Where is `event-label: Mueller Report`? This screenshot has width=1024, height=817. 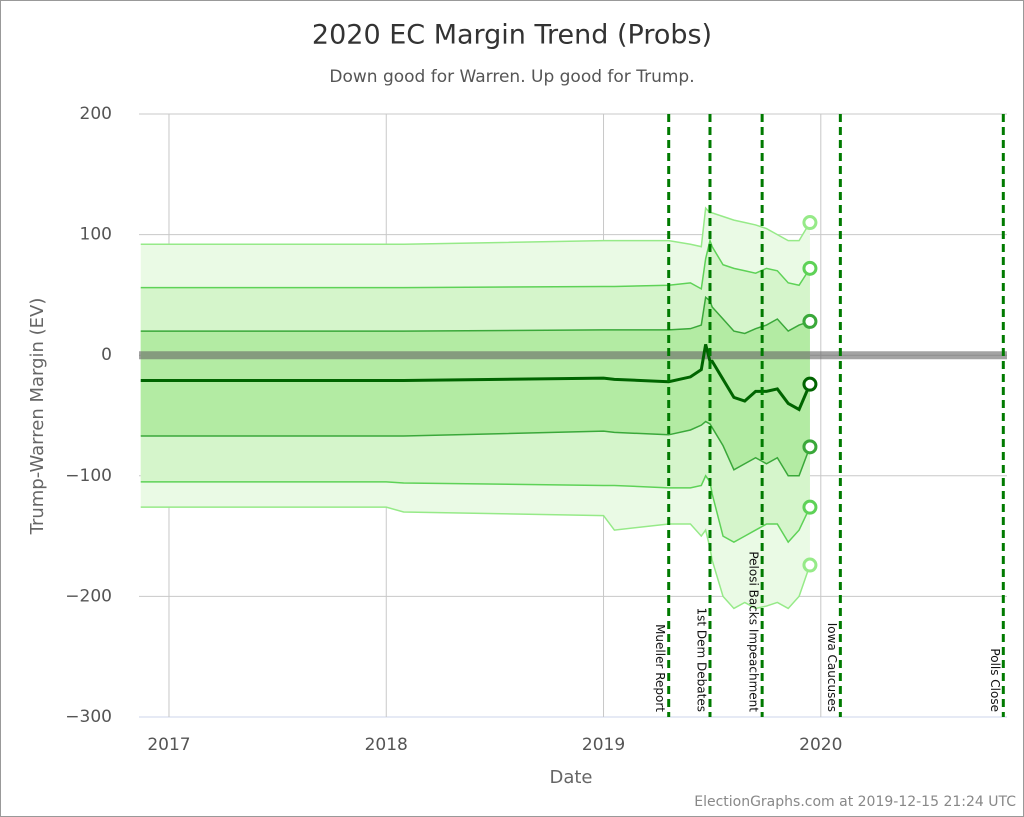 event-label: Mueller Report is located at coordinates (660, 668).